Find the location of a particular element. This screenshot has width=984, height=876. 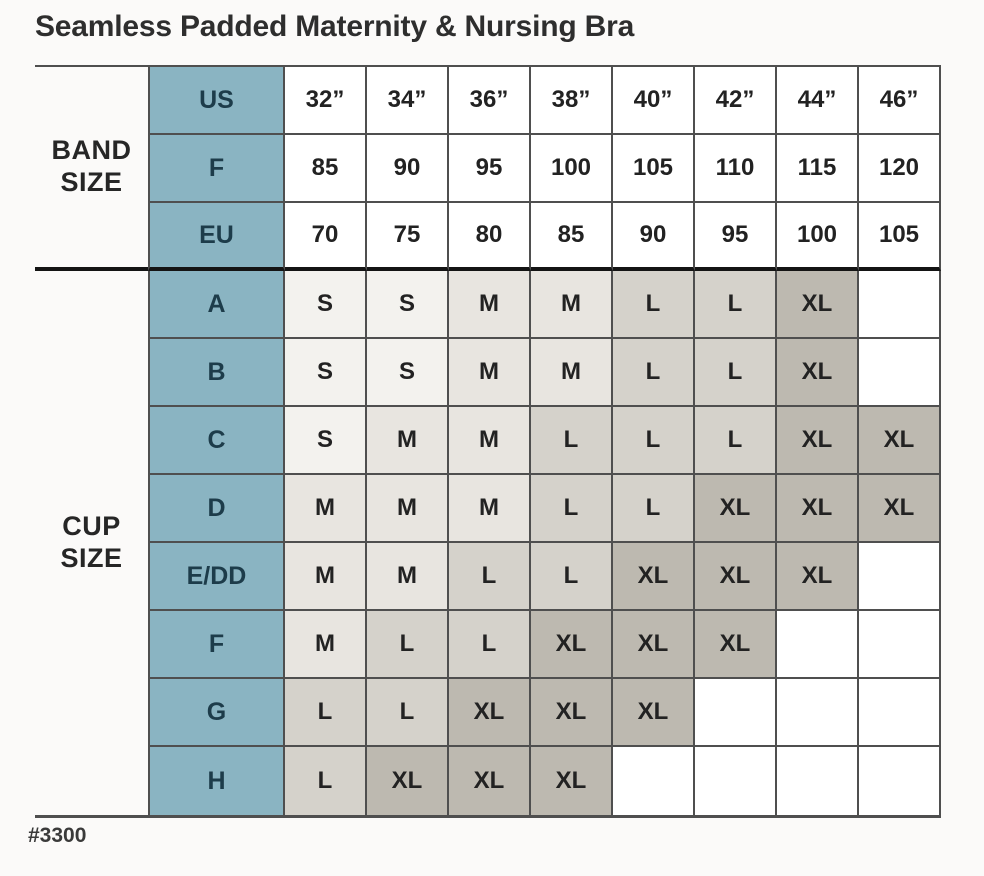

band-size-cell: 46” is located at coordinates (900, 101).